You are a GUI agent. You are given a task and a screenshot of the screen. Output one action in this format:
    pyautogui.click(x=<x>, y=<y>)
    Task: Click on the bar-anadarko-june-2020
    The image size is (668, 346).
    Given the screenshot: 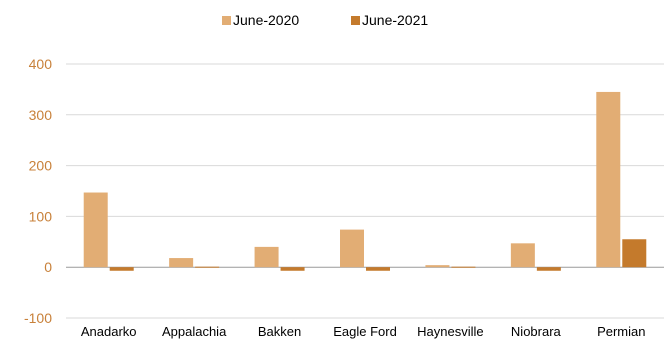 What is the action you would take?
    pyautogui.click(x=95, y=230)
    